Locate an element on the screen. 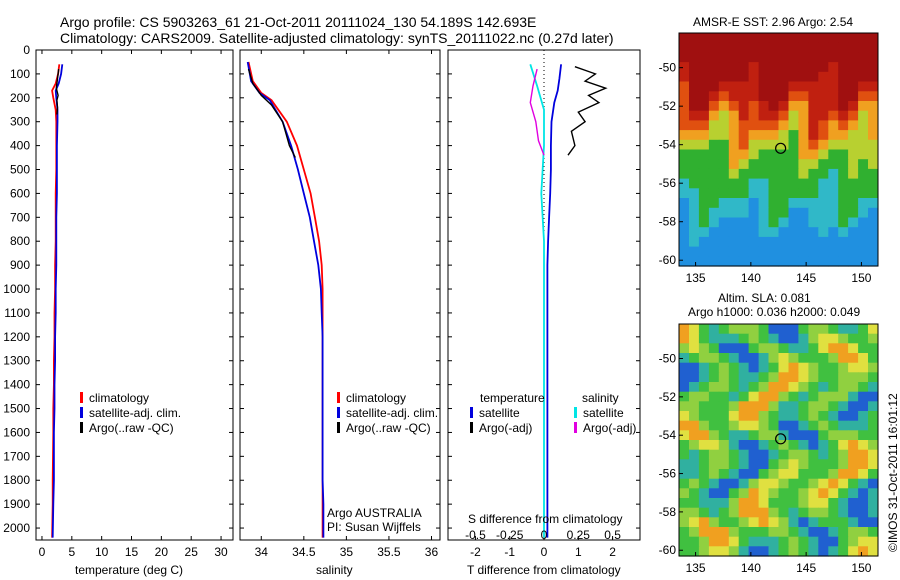 Image resolution: width=900 pixels, height=580 pixels. y-tick-label: 1200 is located at coordinates (16, 337).